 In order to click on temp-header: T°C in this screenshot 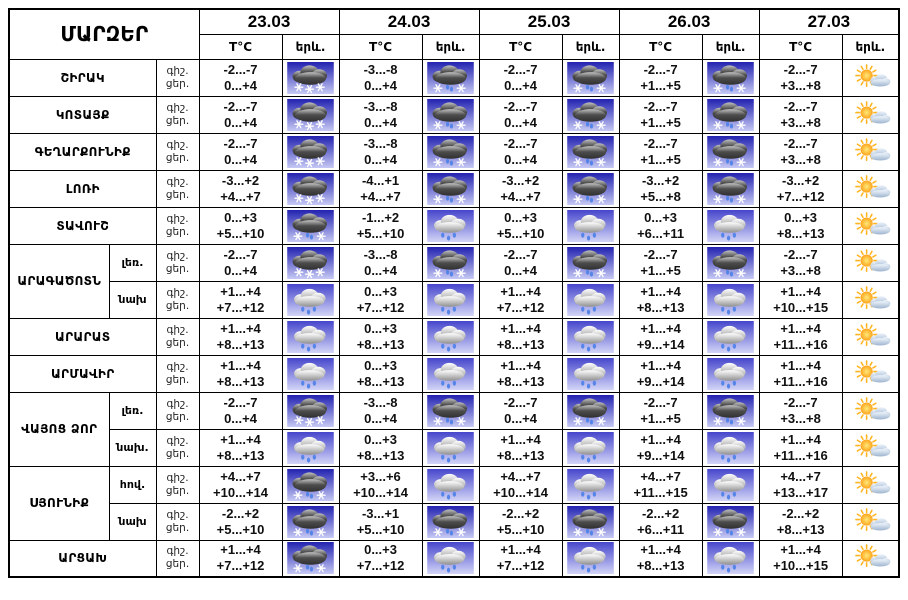, I will do `click(660, 46)`.